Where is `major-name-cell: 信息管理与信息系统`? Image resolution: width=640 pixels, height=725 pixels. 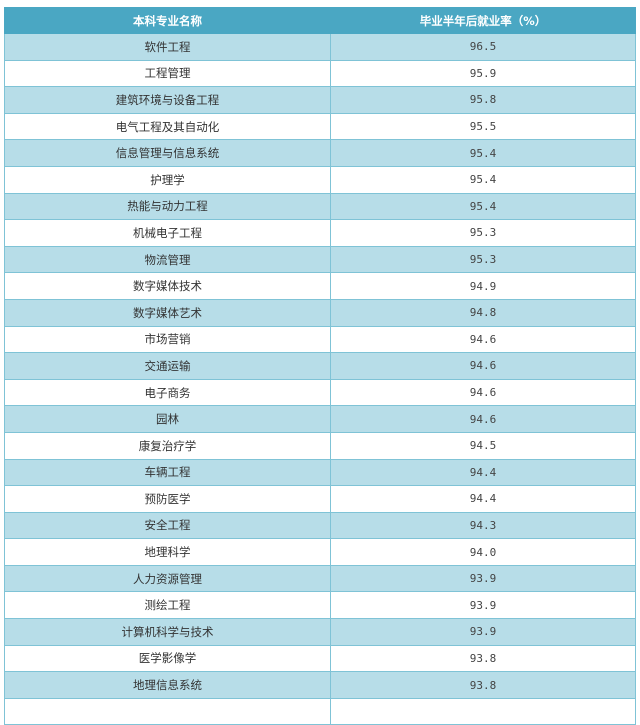
major-name-cell: 信息管理与信息系统 is located at coordinates (167, 153).